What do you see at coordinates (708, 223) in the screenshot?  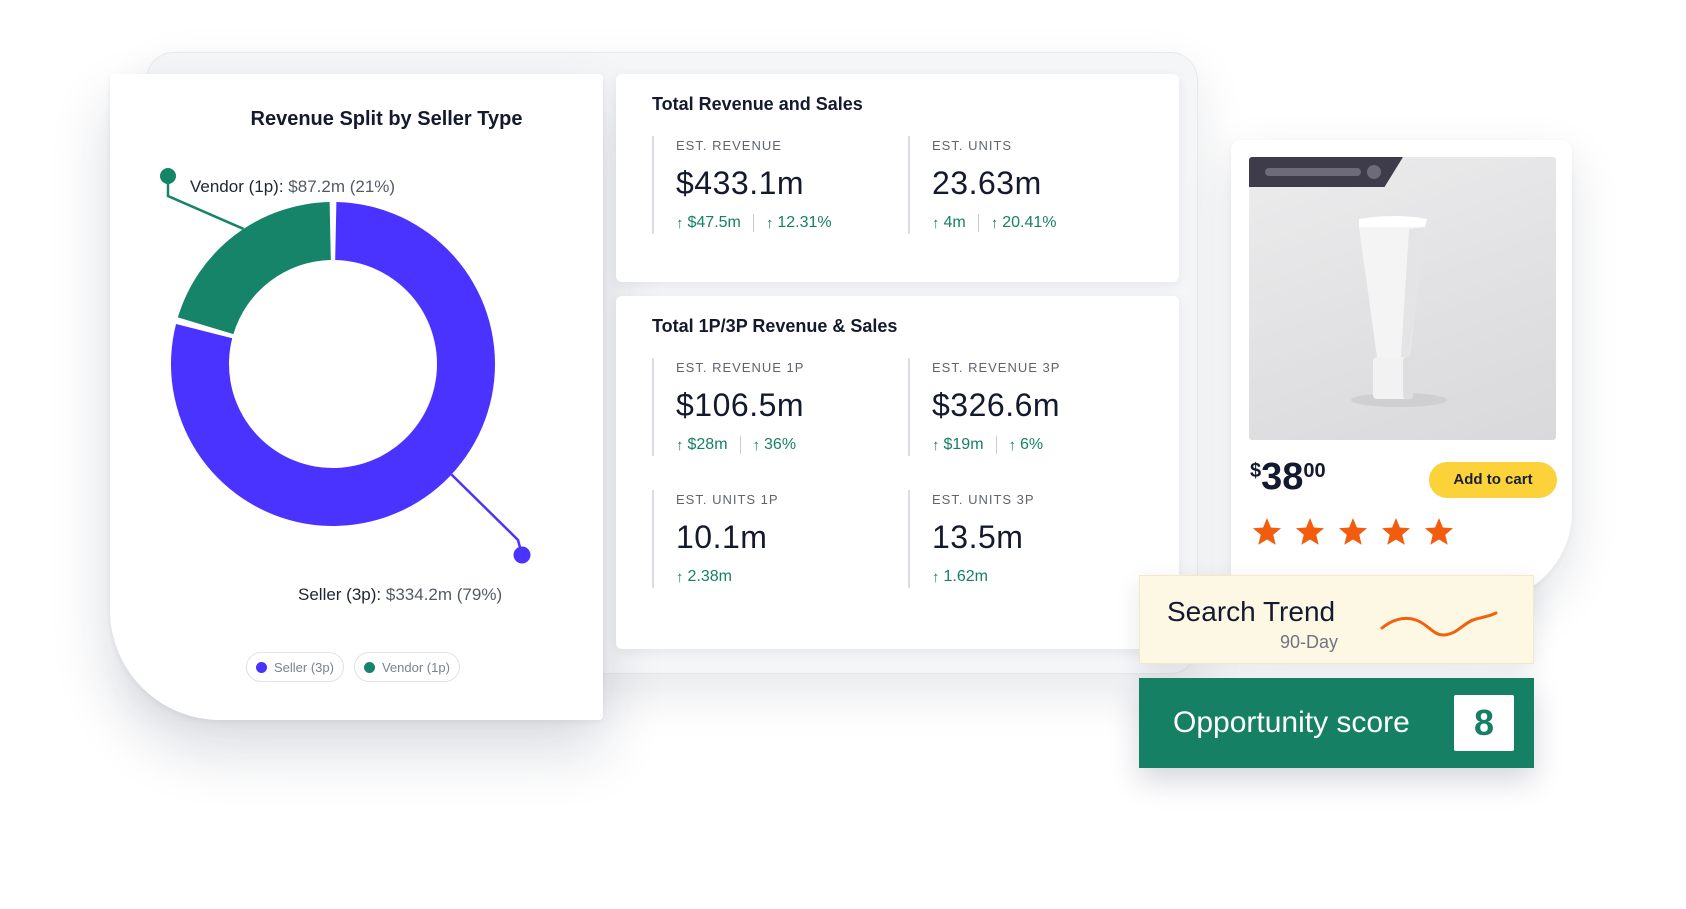 I see `delta-absolute: ↑ $47.5m` at bounding box center [708, 223].